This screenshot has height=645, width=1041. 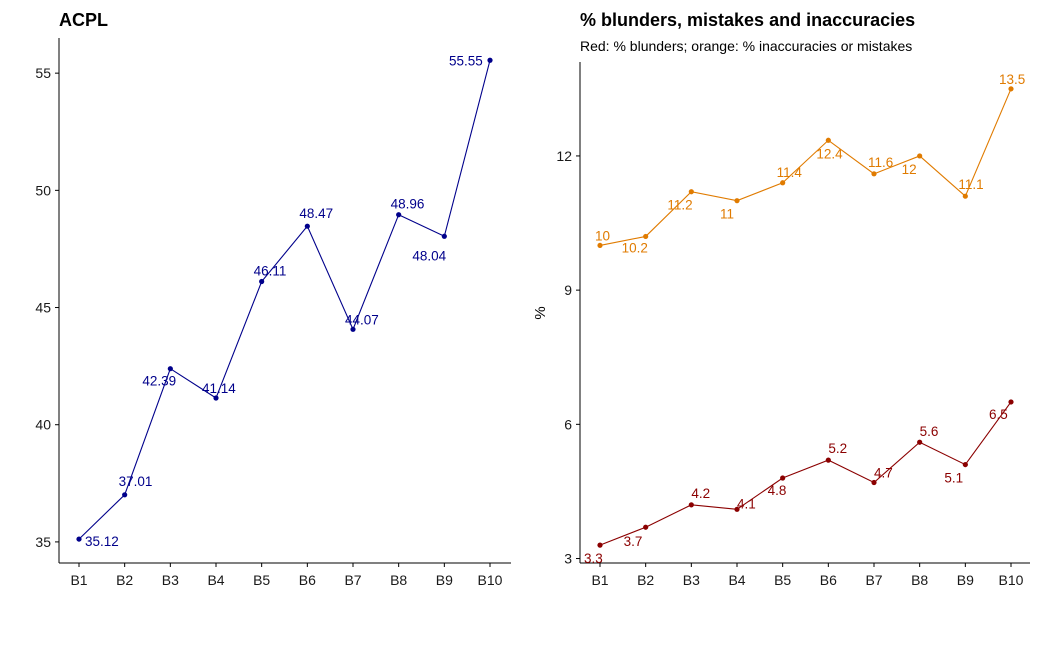 I want to click on acpl-acpl-data-label: 35.12, so click(x=102, y=541).